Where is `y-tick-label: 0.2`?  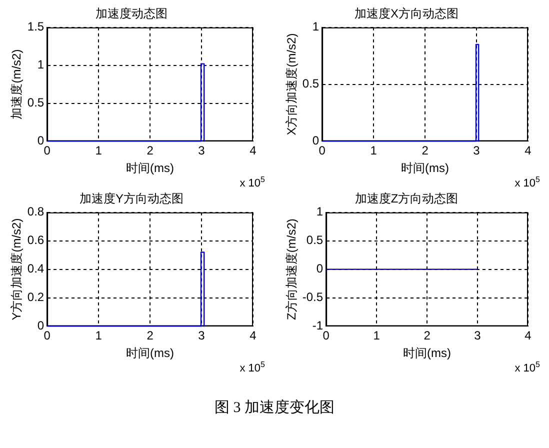 y-tick-label: 0.2 is located at coordinates (35, 297).